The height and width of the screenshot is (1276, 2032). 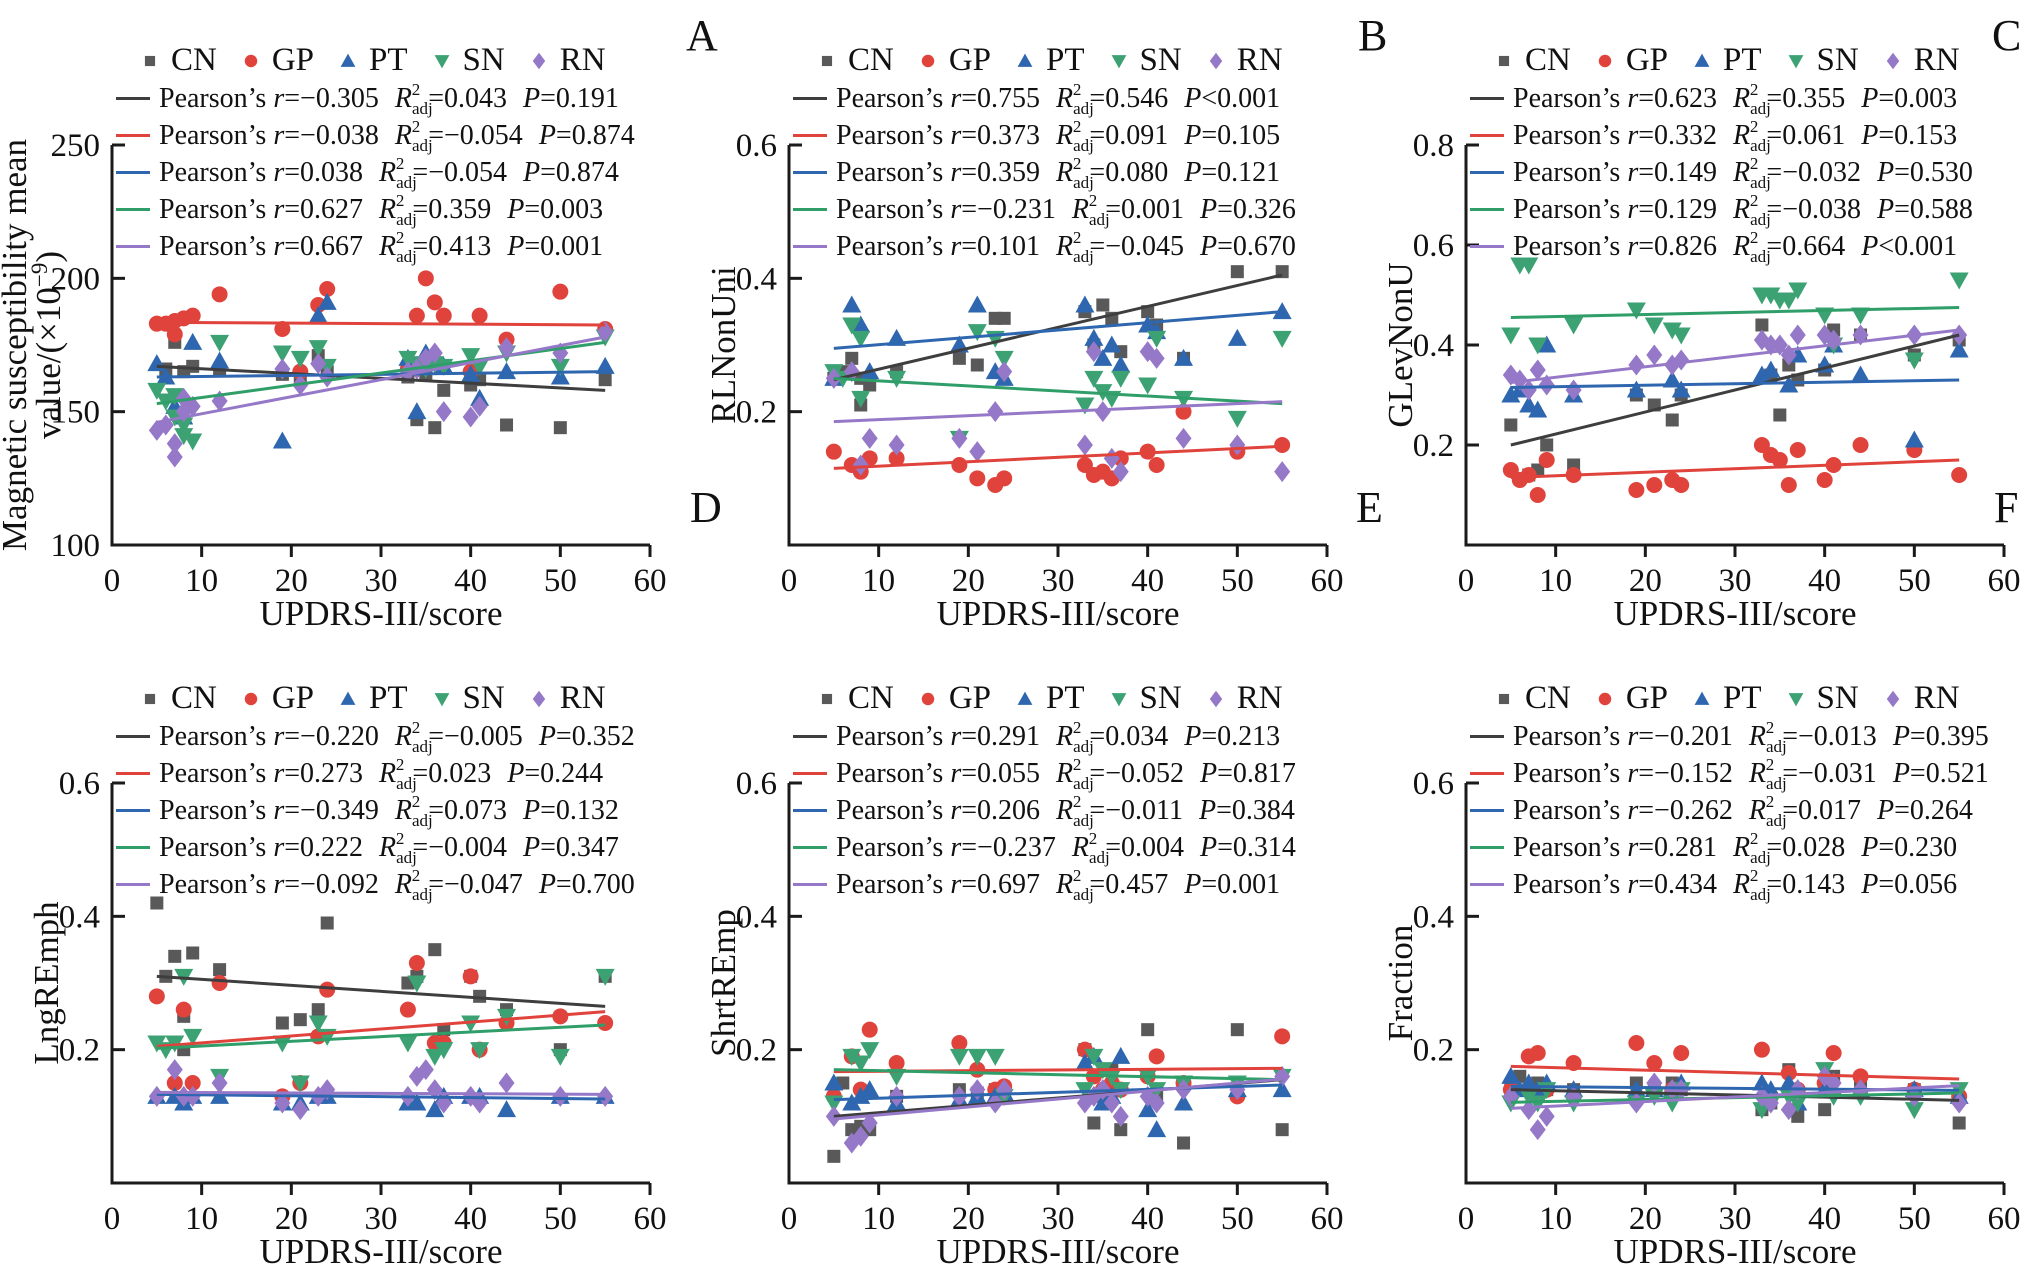 I want to click on stat-text: Pearson’s r=0.627 Radj2 =0.359 P=0.003, so click(x=381, y=209).